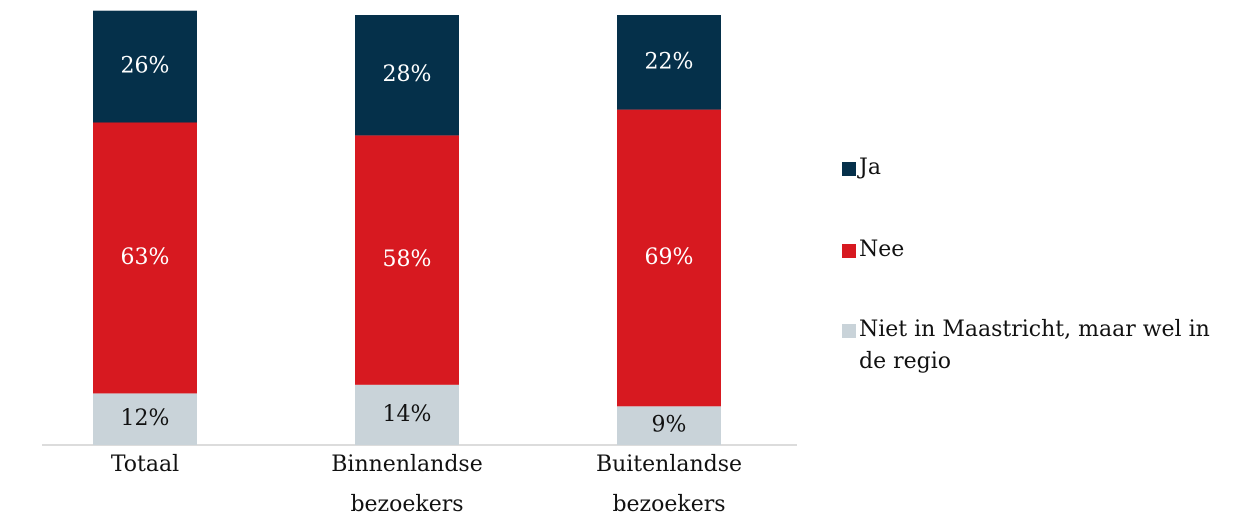 This screenshot has width=1240, height=527. Describe the element at coordinates (407, 484) in the screenshot. I see `x-tick-label: Binnenlandse bezoekers` at that location.